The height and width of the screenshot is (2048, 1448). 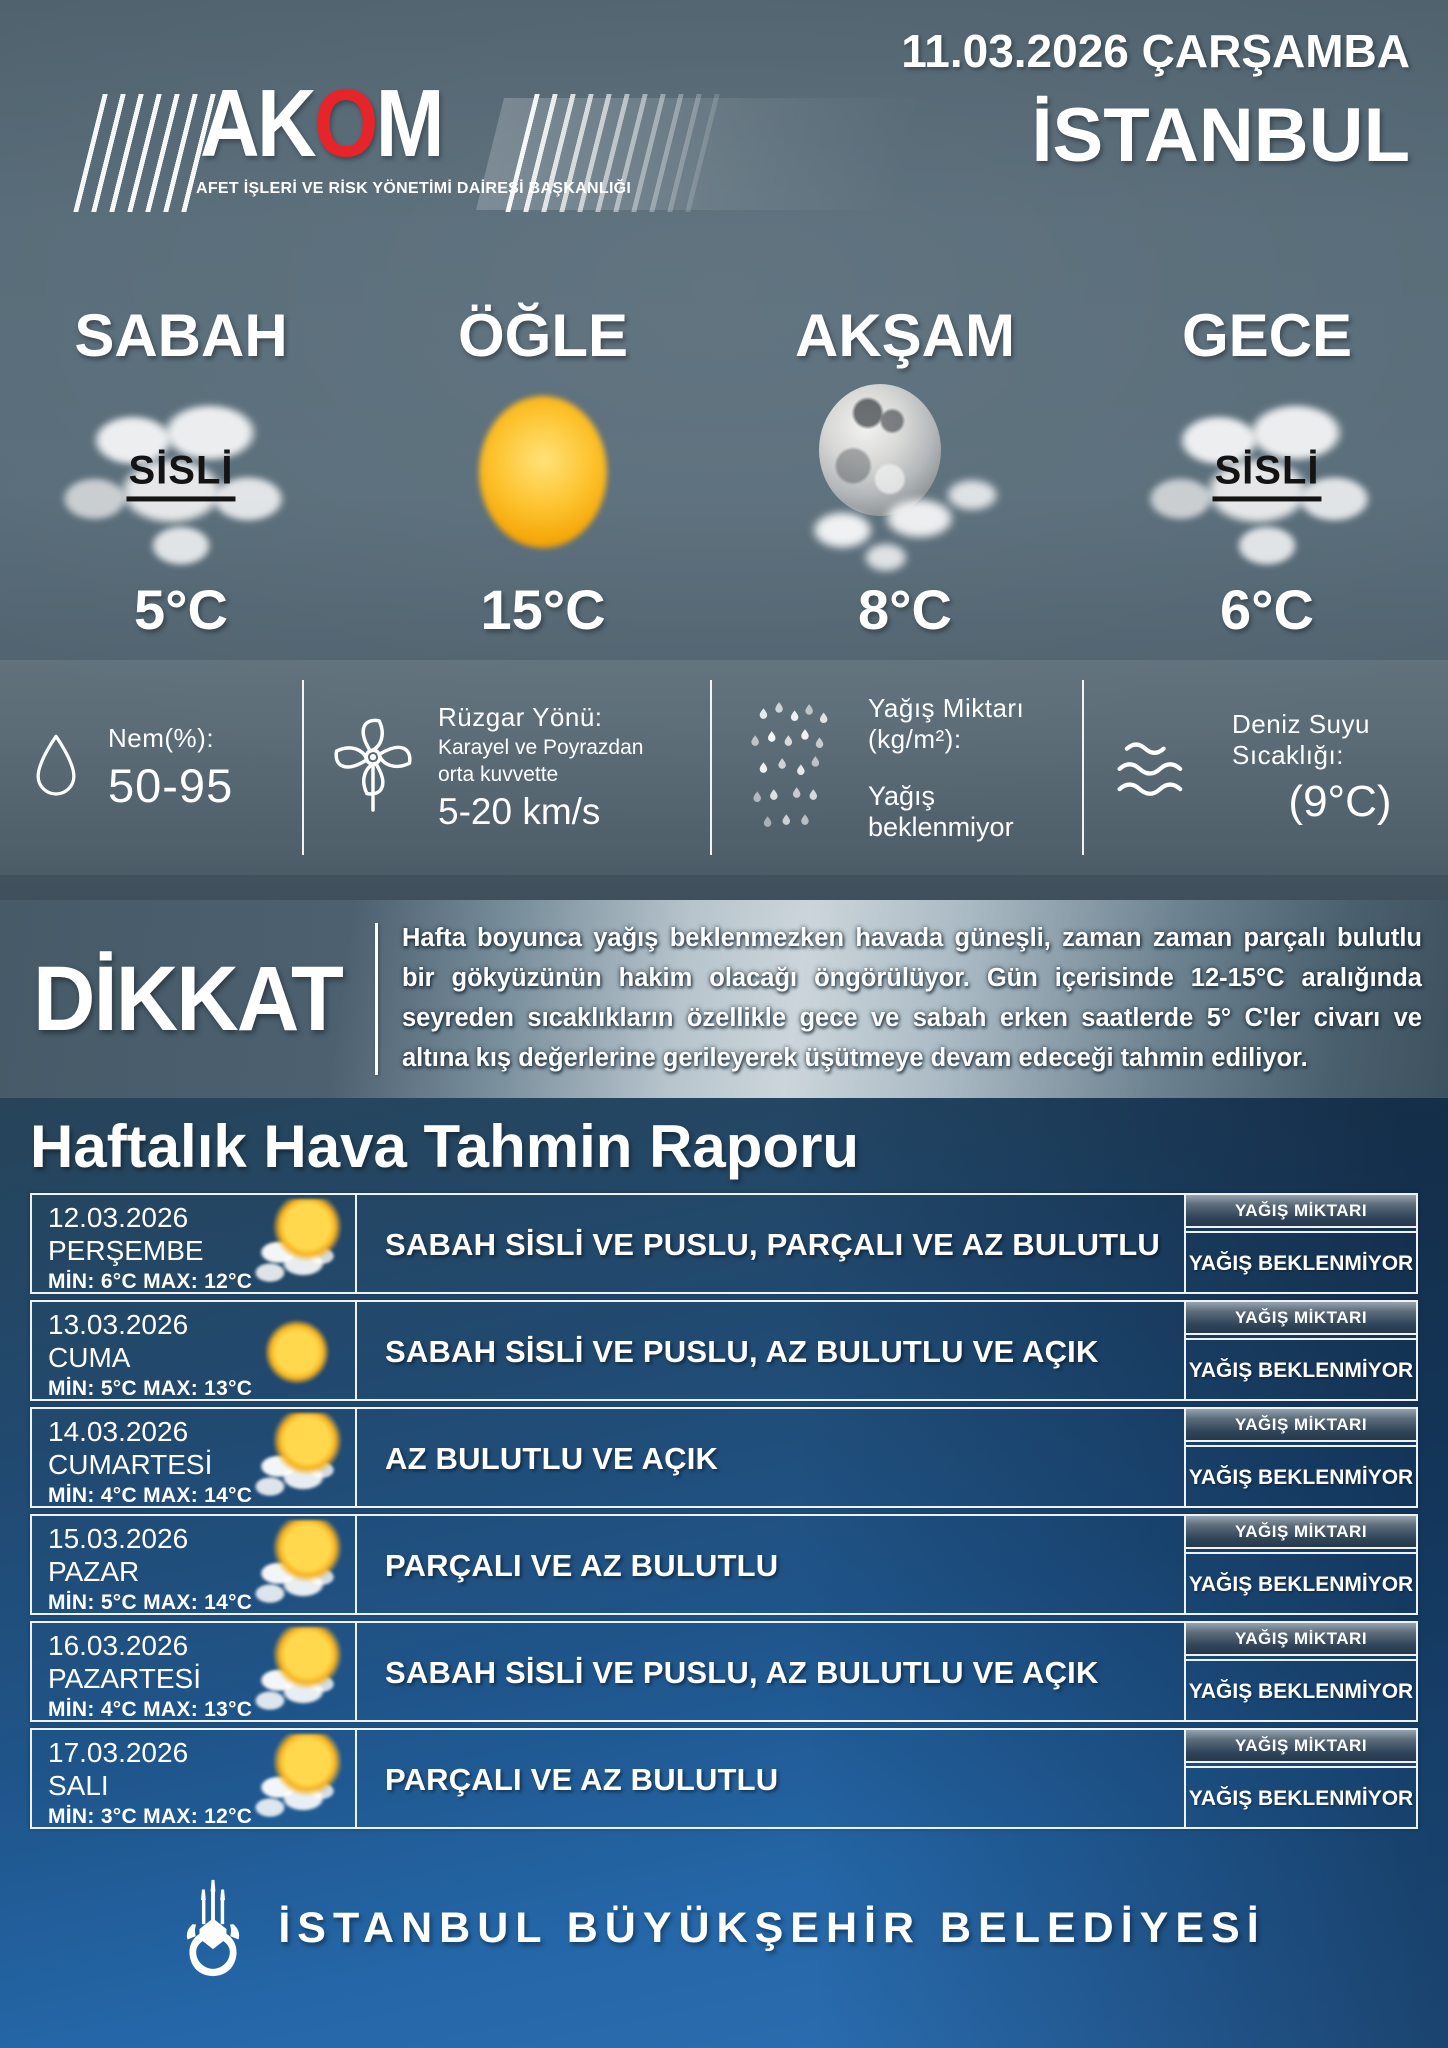 What do you see at coordinates (118, 1431) in the screenshot?
I see `row-date: 14.03.2026` at bounding box center [118, 1431].